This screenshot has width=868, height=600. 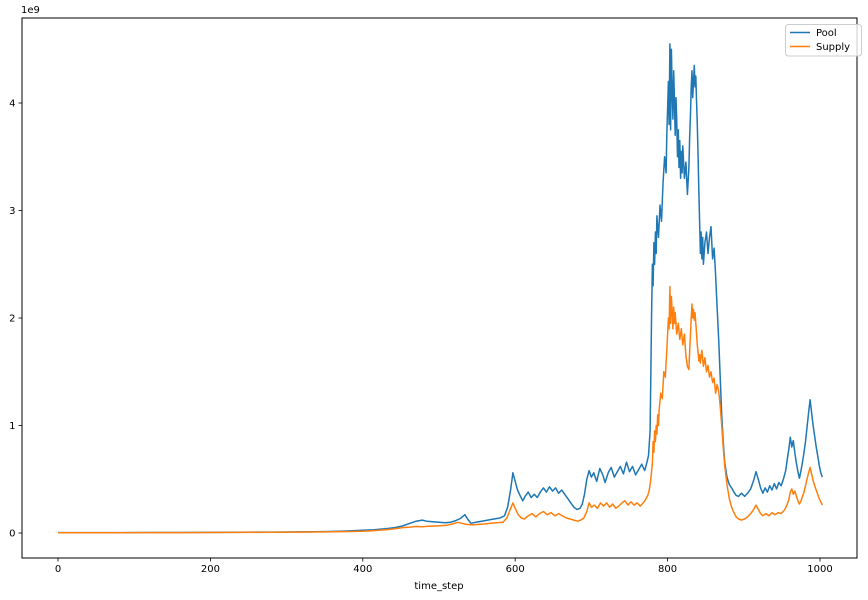 I want to click on x-tick-label: 1000, so click(x=819, y=569).